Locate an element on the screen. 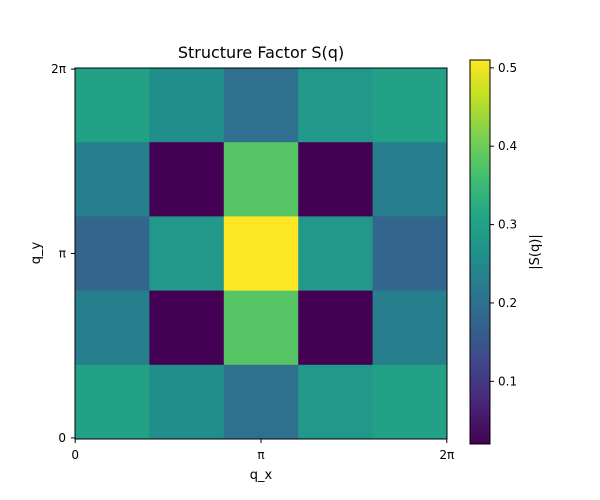 The height and width of the screenshot is (500, 600). x-axis-label: q_x is located at coordinates (261, 475).